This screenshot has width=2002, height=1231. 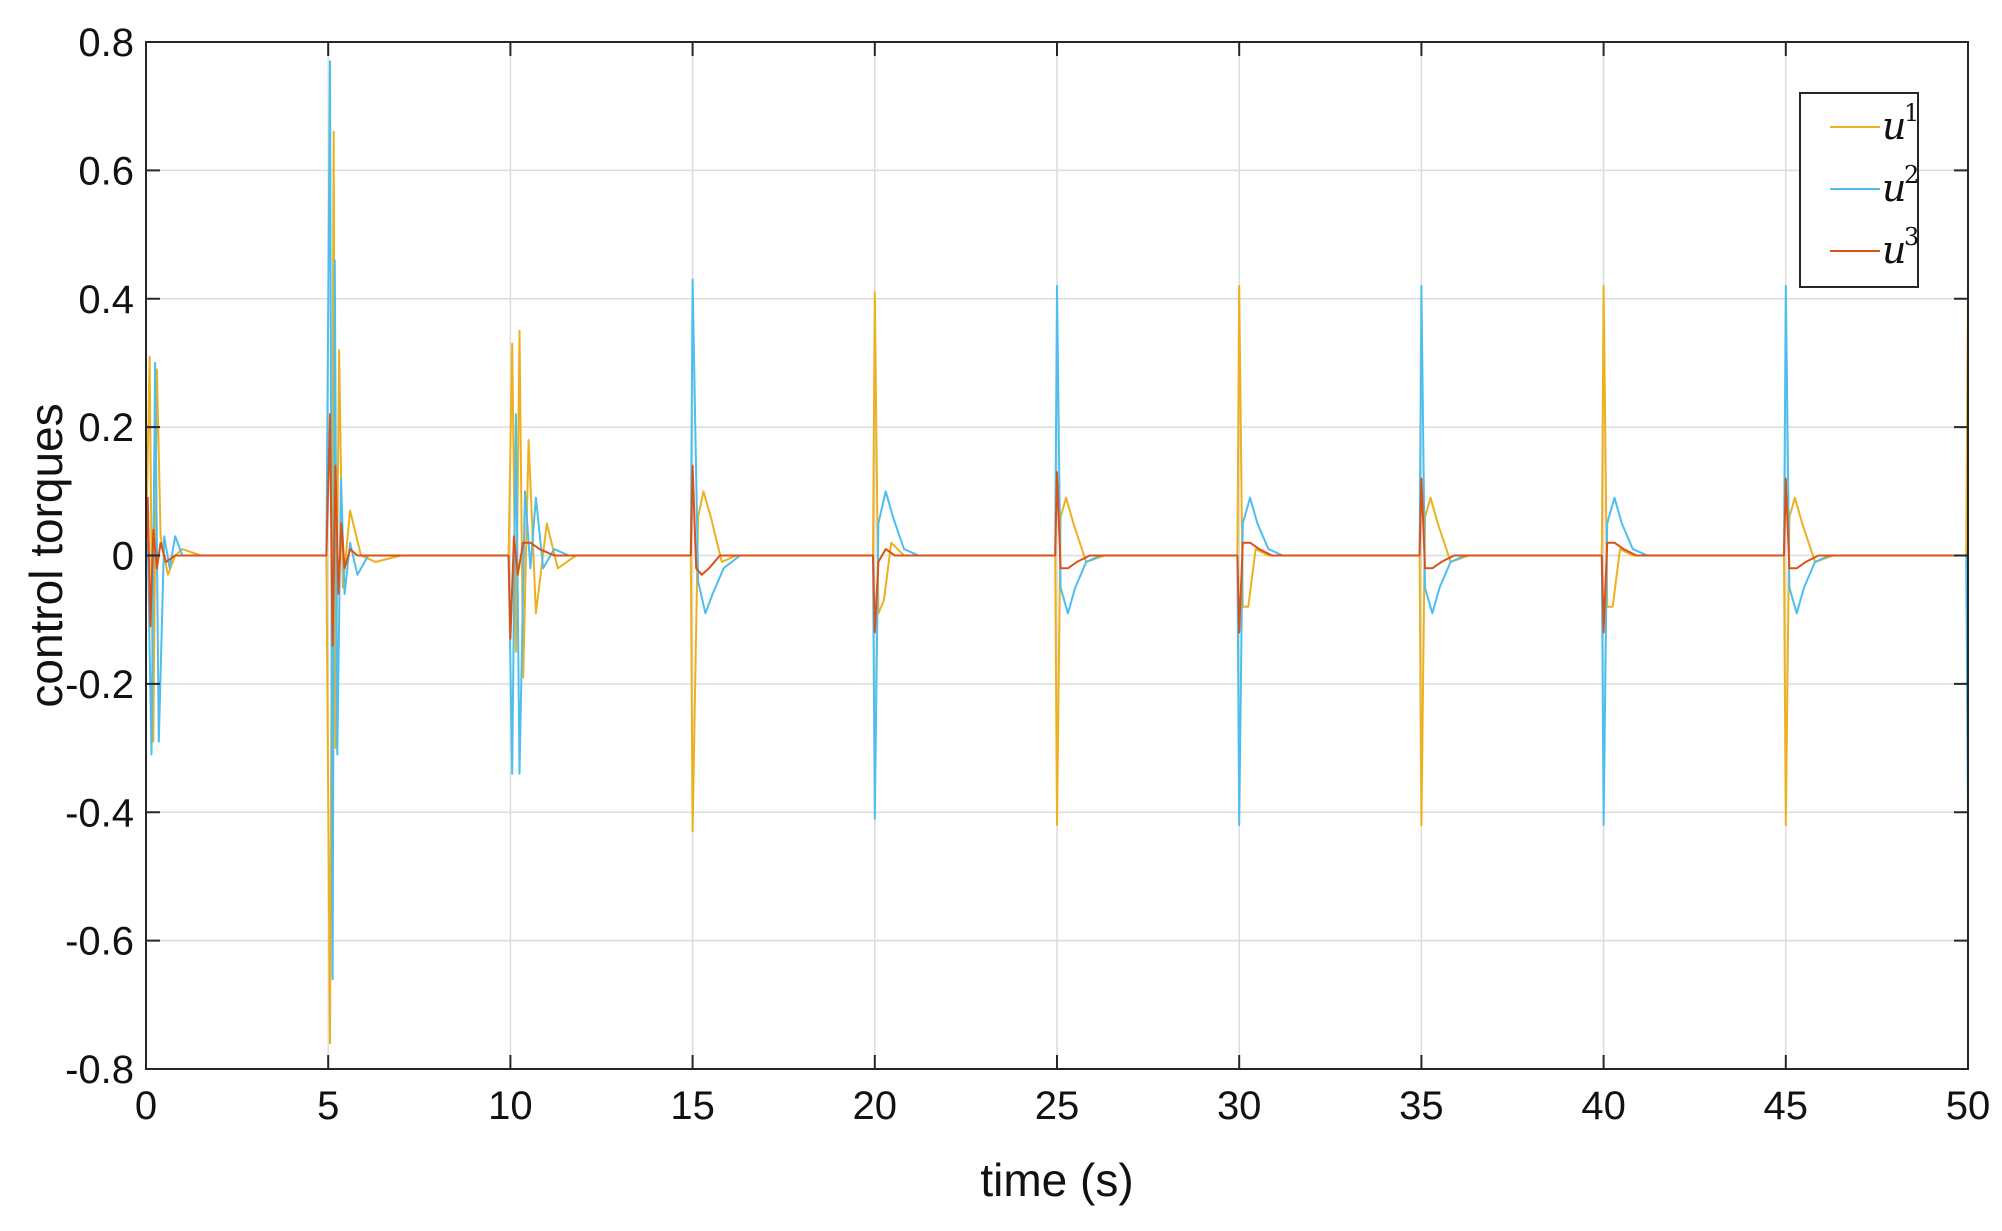 I want to click on x-tick-label: 15, so click(x=692, y=1106).